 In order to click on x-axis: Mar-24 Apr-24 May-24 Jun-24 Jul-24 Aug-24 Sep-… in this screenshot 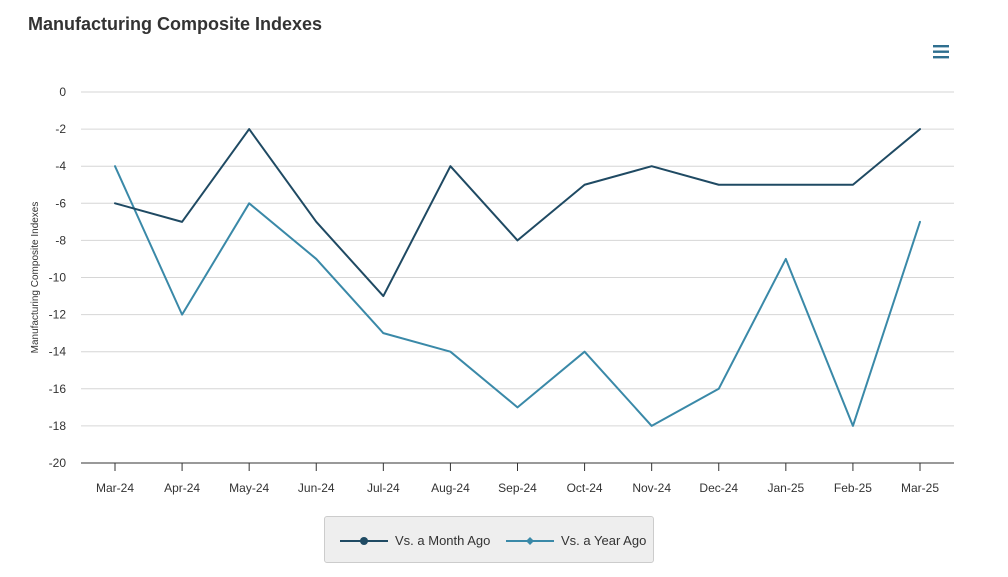, I will do `click(517, 478)`.